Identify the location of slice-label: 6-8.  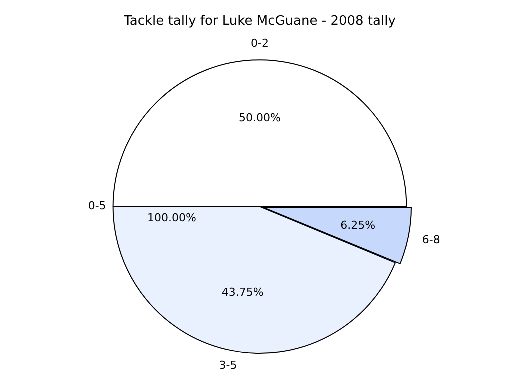
(431, 240).